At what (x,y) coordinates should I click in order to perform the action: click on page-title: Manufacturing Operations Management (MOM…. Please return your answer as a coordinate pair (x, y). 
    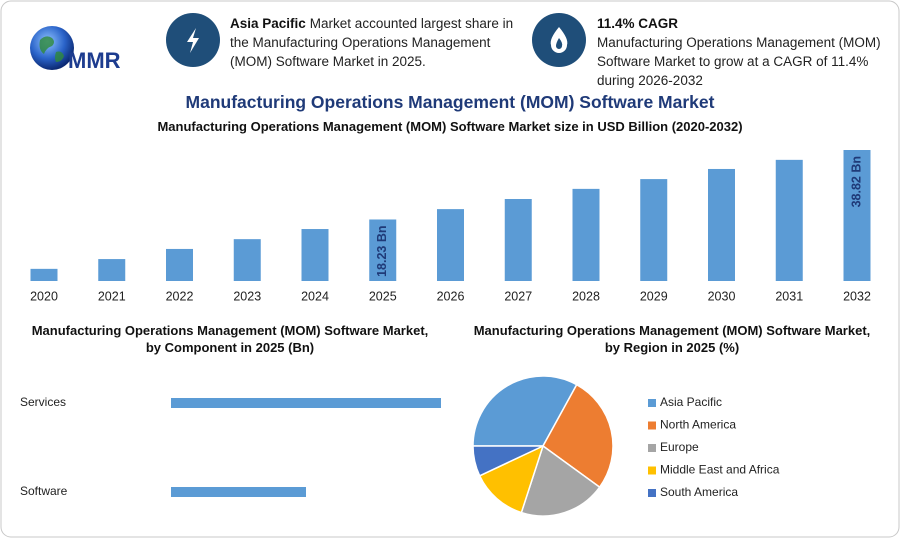
    Looking at the image, I should click on (450, 102).